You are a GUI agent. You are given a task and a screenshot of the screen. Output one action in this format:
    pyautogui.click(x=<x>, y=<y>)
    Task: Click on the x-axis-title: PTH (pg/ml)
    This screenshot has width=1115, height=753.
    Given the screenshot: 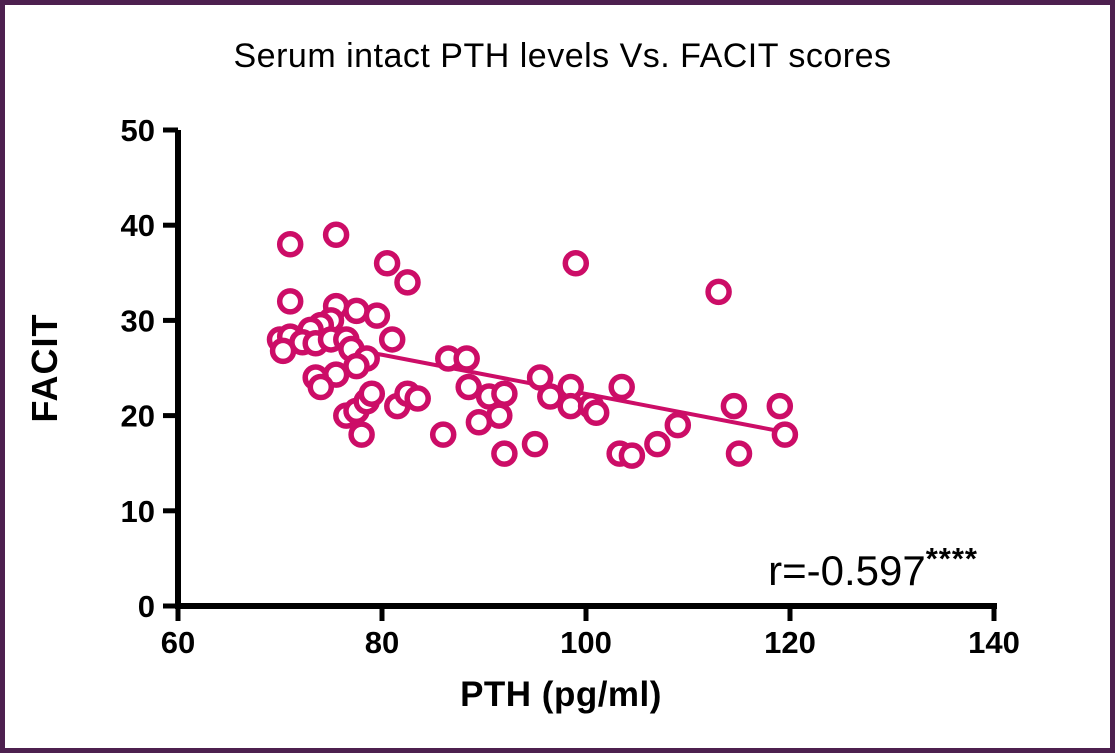 What is the action you would take?
    pyautogui.click(x=561, y=694)
    